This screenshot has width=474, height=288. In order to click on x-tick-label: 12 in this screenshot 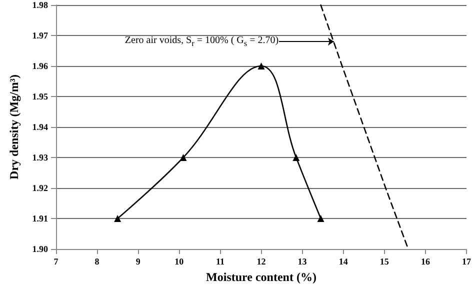, I will do `click(261, 261)`.